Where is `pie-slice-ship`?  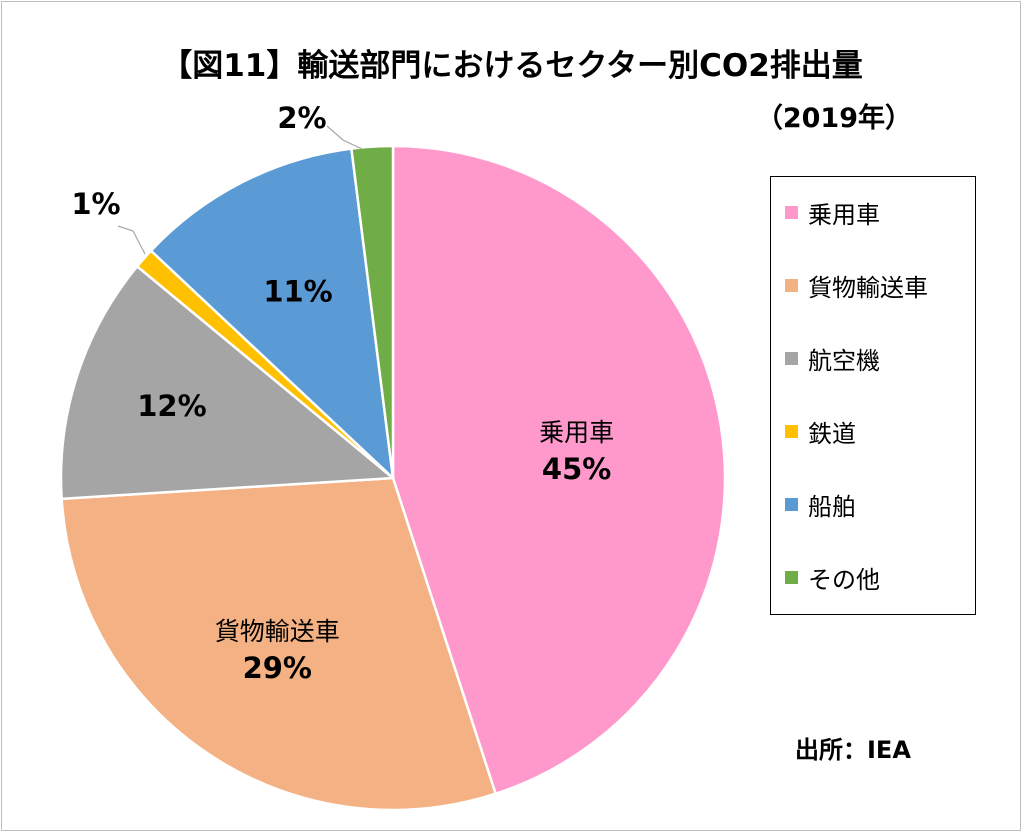
pie-slice-ship is located at coordinates (272, 313).